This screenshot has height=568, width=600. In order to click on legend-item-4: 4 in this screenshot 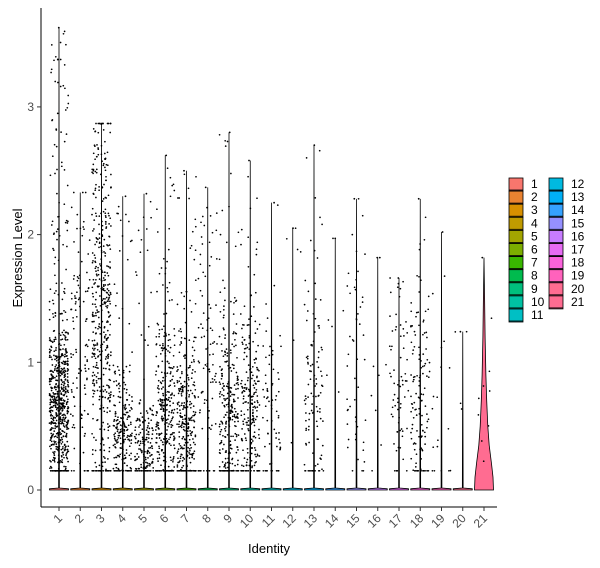, I will do `click(523, 223)`.